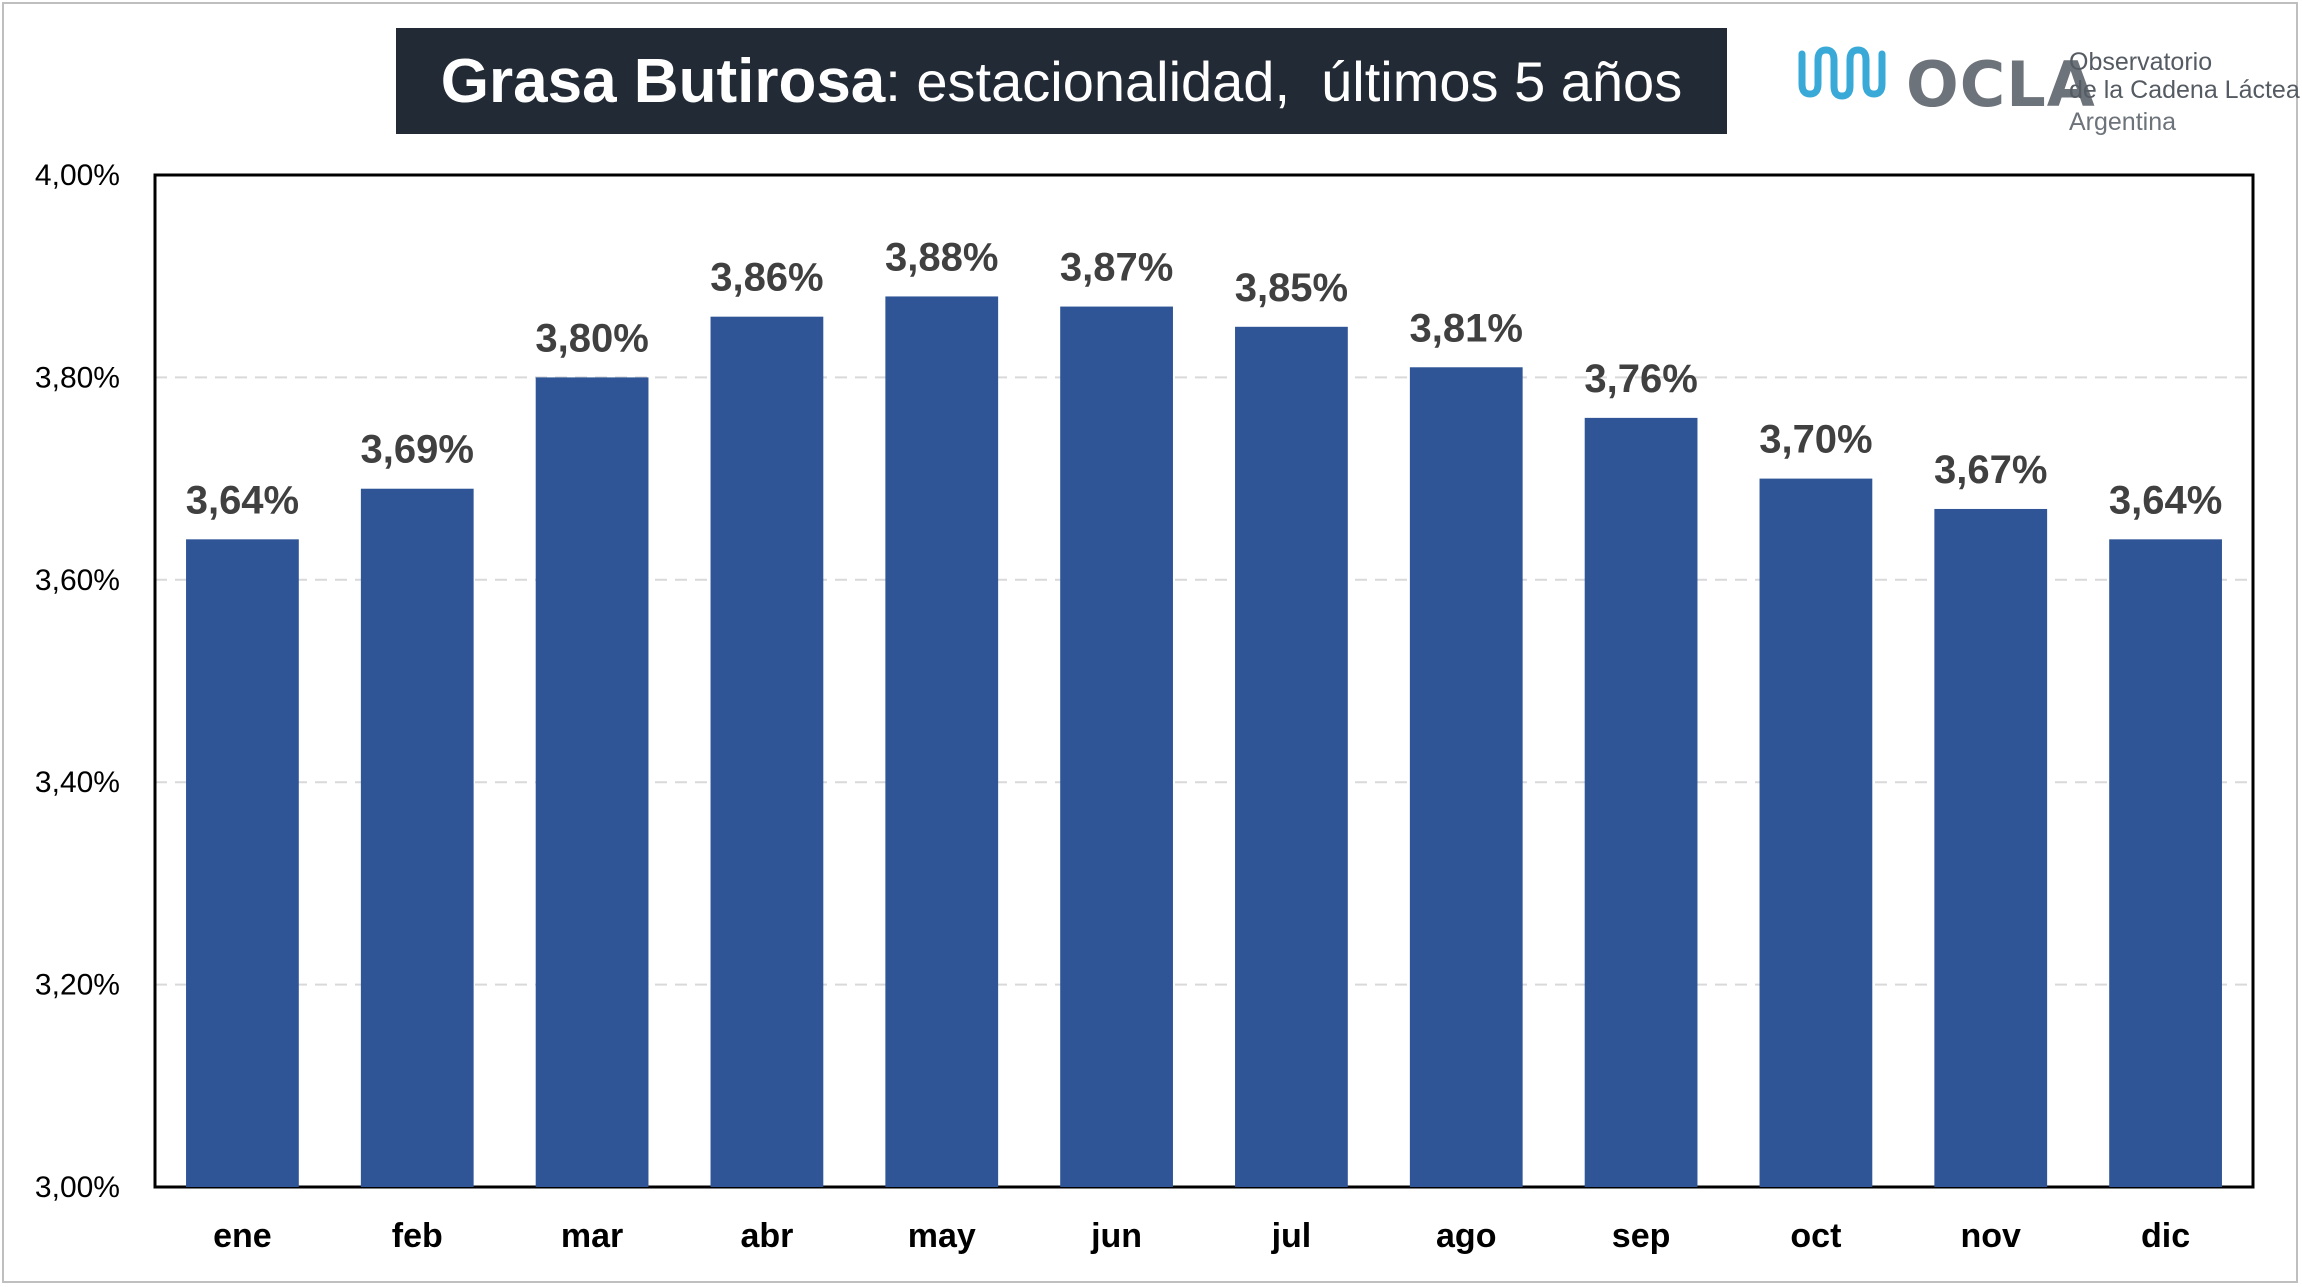 This screenshot has height=1287, width=2302. I want to click on bar-ene, so click(242, 863).